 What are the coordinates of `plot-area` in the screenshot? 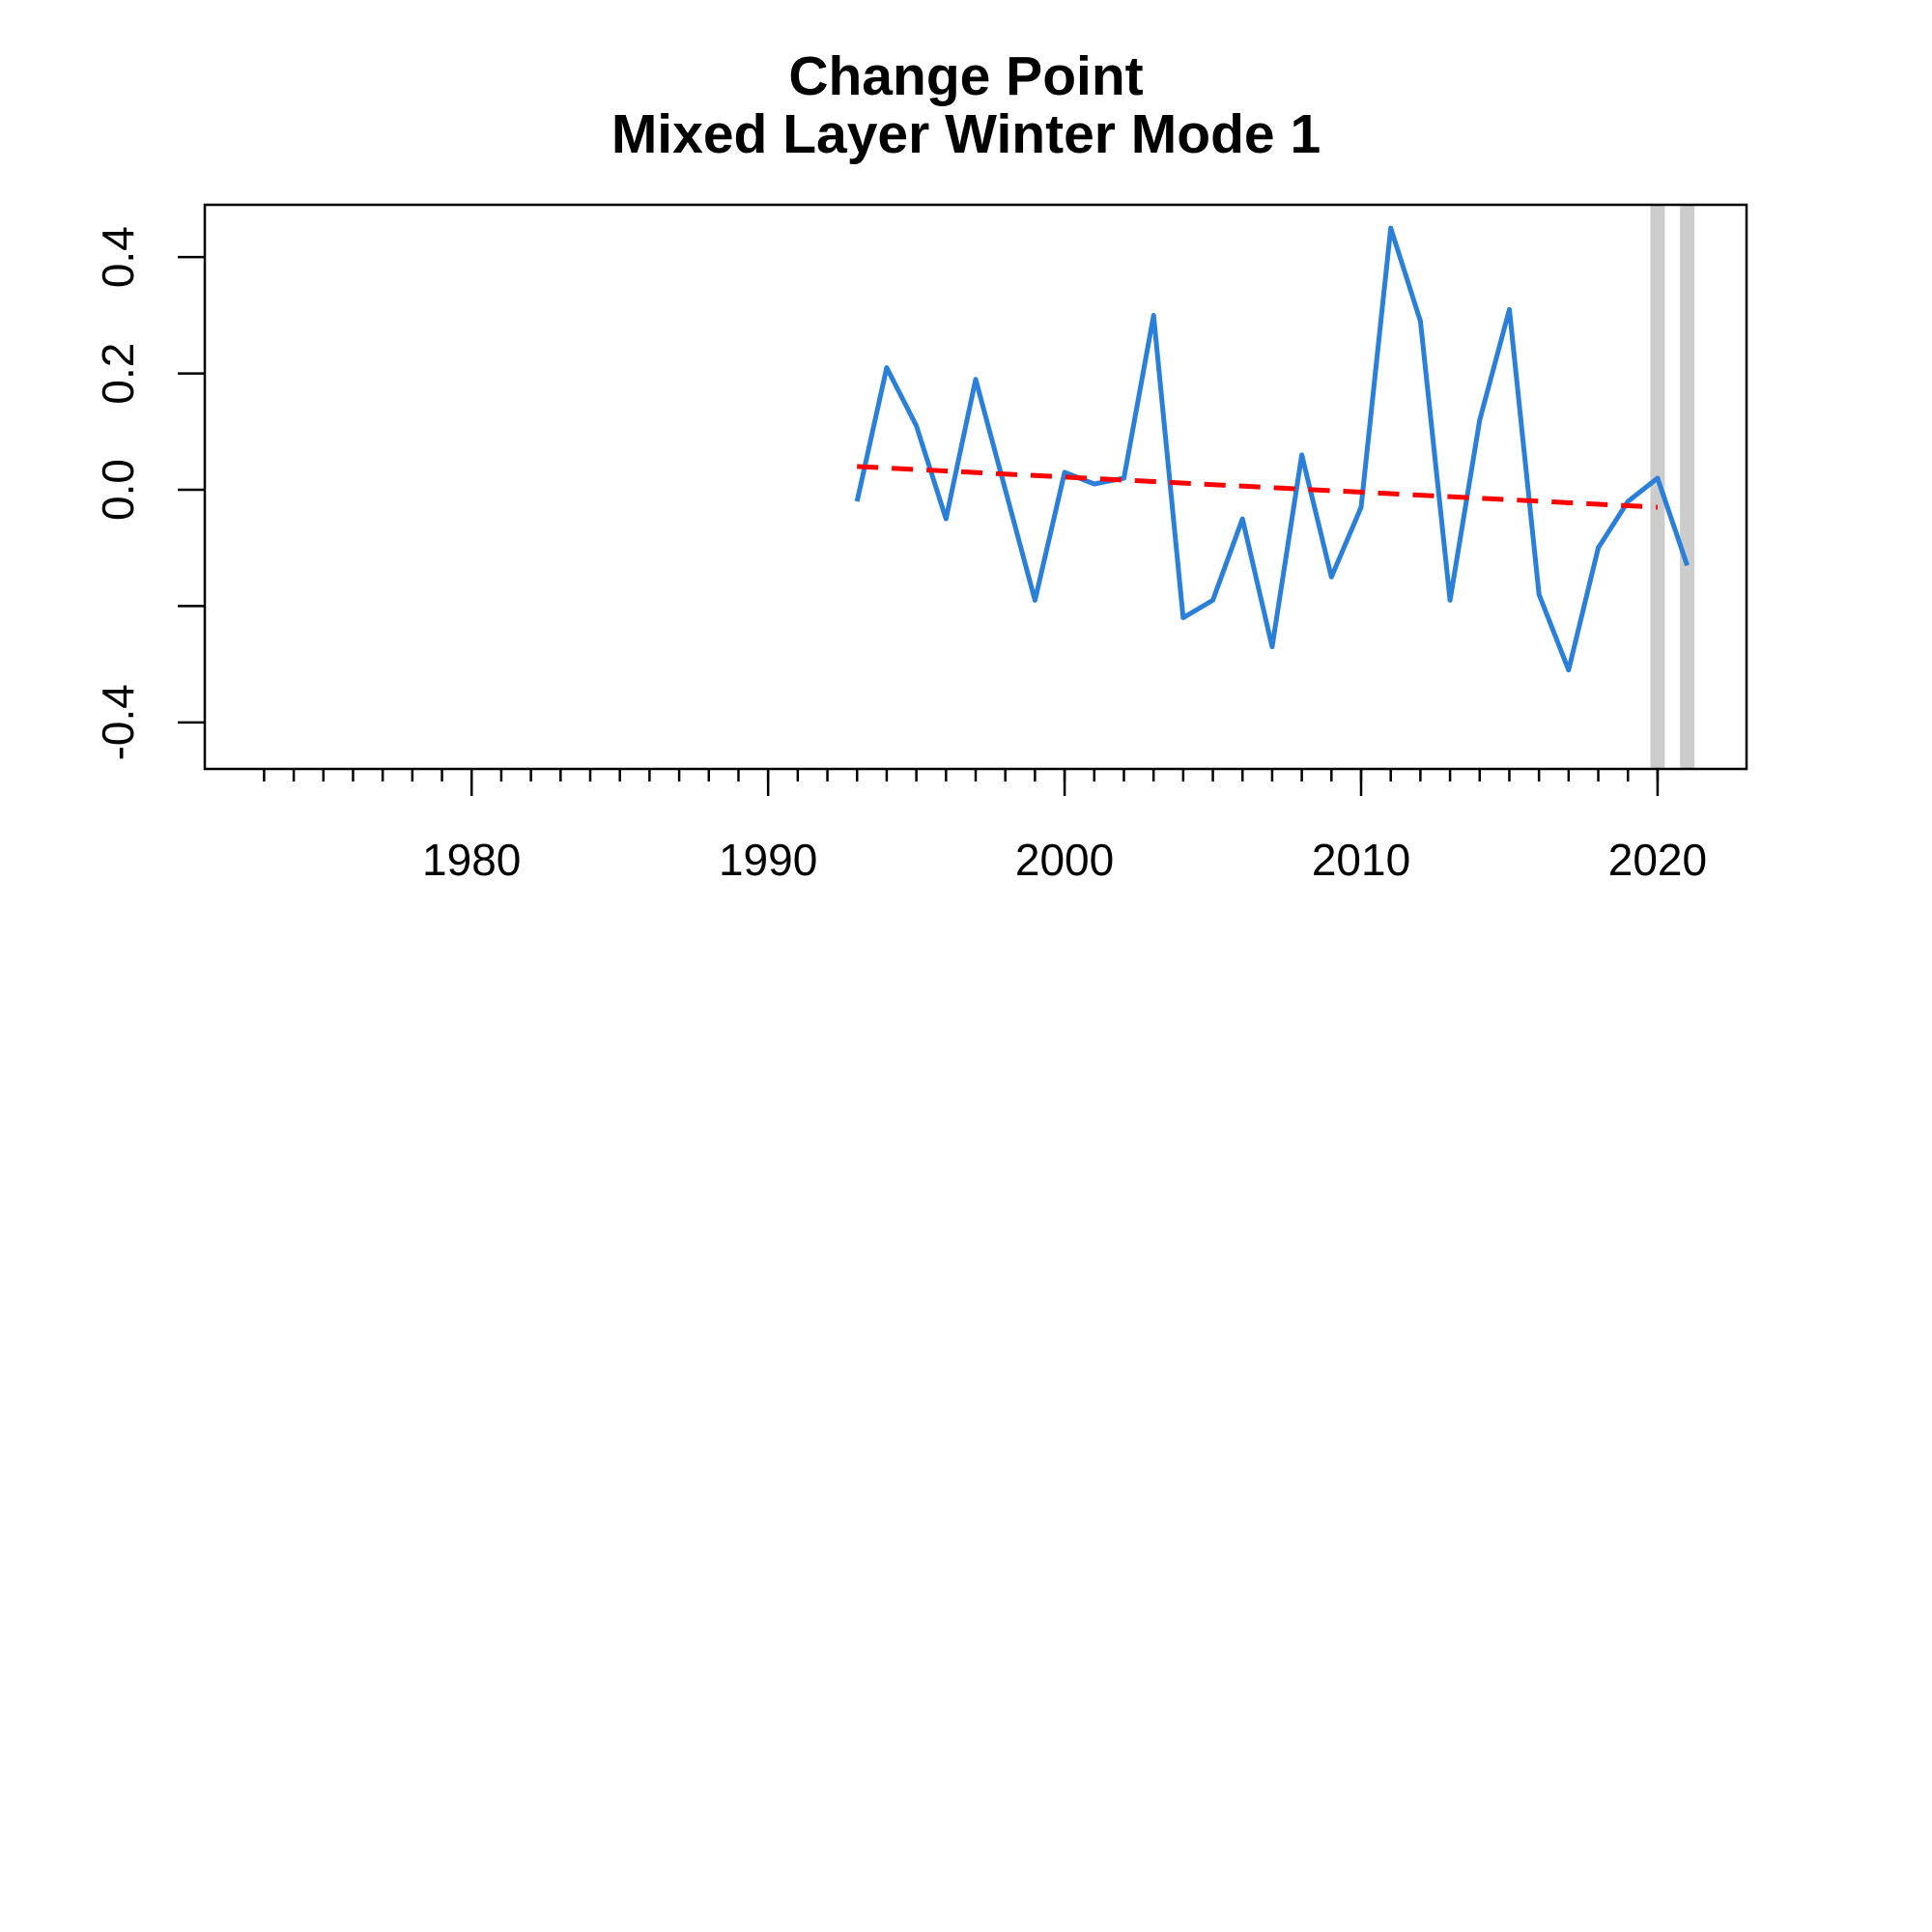 It's located at (1274, 487).